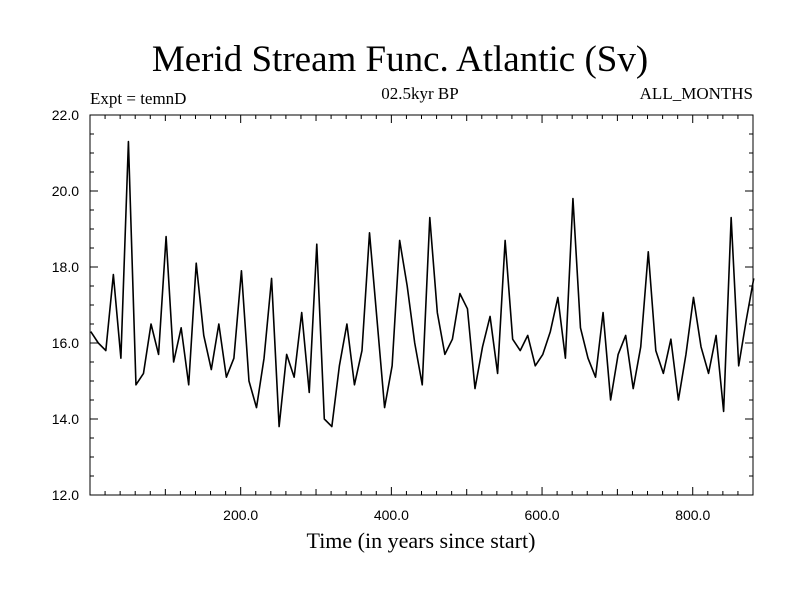  What do you see at coordinates (65, 267) in the screenshot?
I see `y-tick-label: 18.0` at bounding box center [65, 267].